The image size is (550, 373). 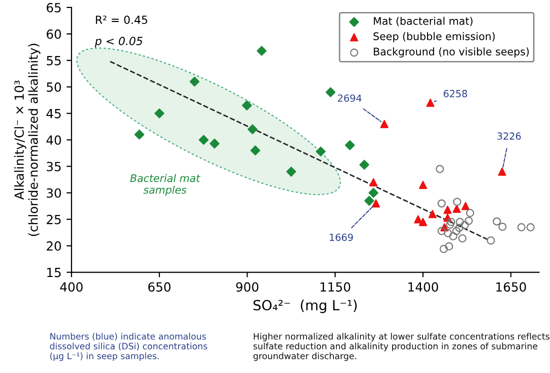 I want to click on x-axis-title: SO₄²⁻ (mg L⁻¹), so click(x=305, y=307).